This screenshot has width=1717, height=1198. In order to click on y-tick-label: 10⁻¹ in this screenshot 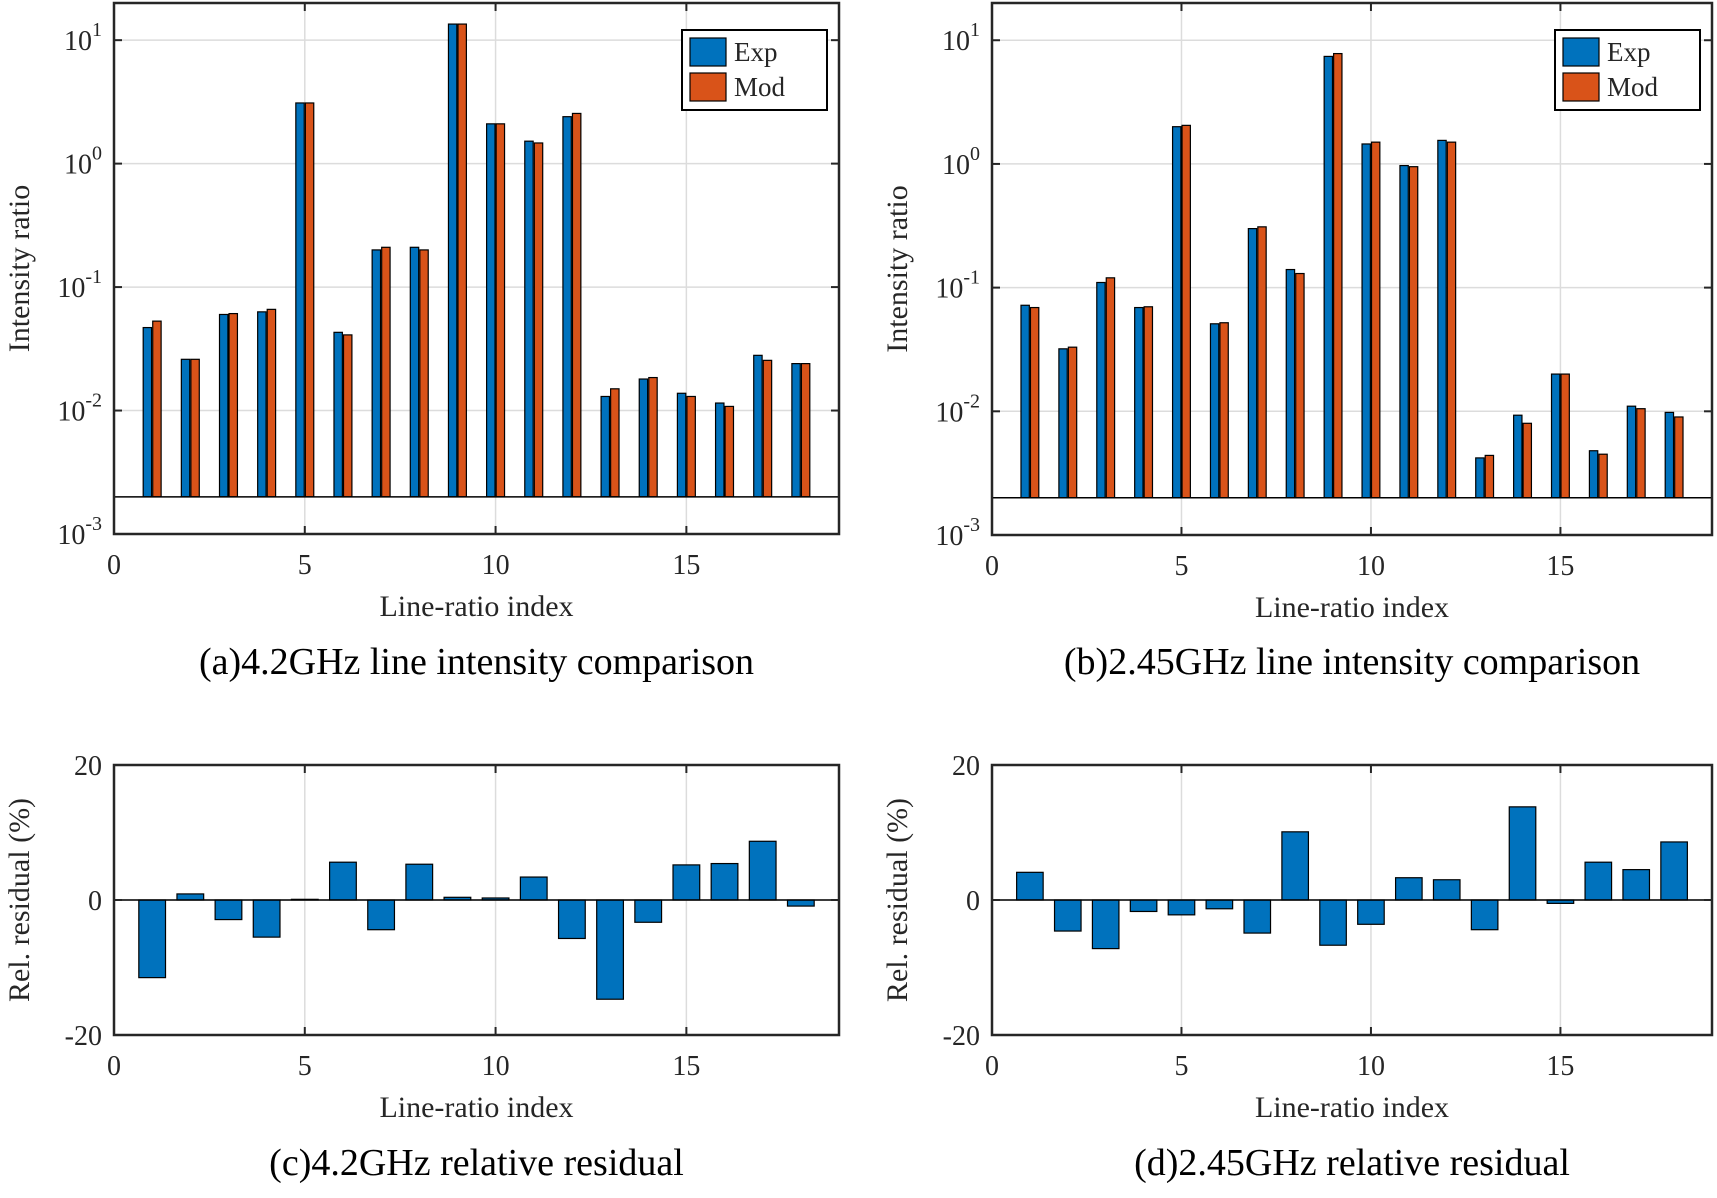, I will do `click(957, 286)`.